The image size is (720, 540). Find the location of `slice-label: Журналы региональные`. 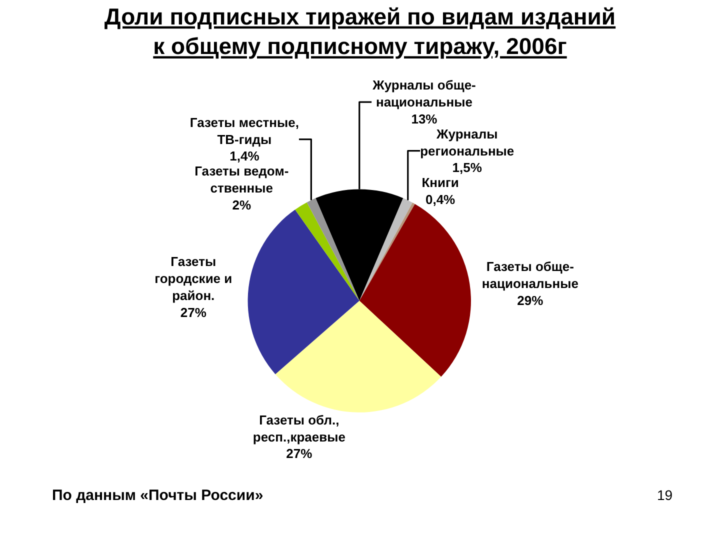

slice-label: Журналы региональные is located at coordinates (467, 142).